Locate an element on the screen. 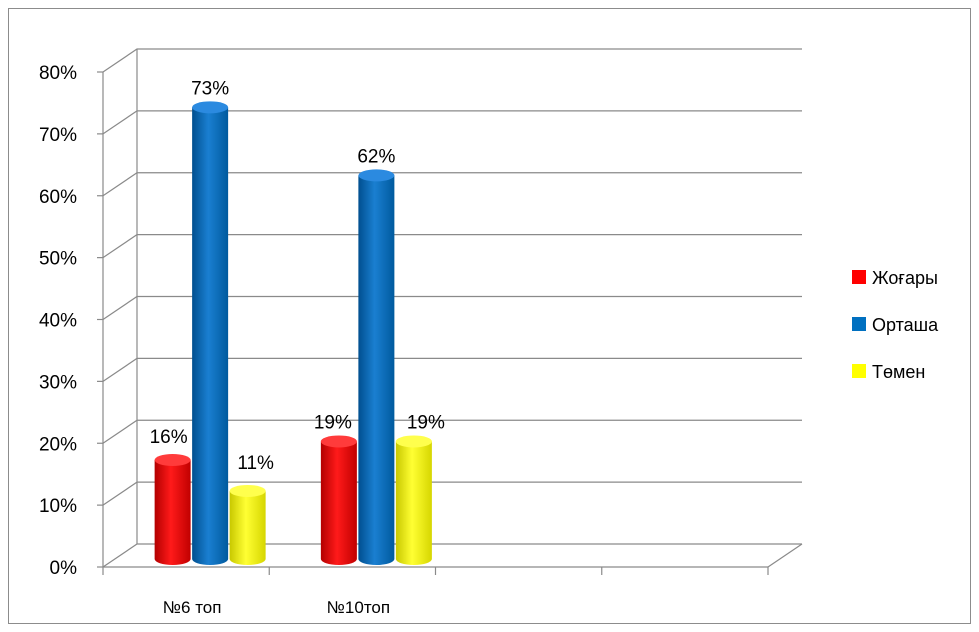  data-label: 62% is located at coordinates (376, 156).